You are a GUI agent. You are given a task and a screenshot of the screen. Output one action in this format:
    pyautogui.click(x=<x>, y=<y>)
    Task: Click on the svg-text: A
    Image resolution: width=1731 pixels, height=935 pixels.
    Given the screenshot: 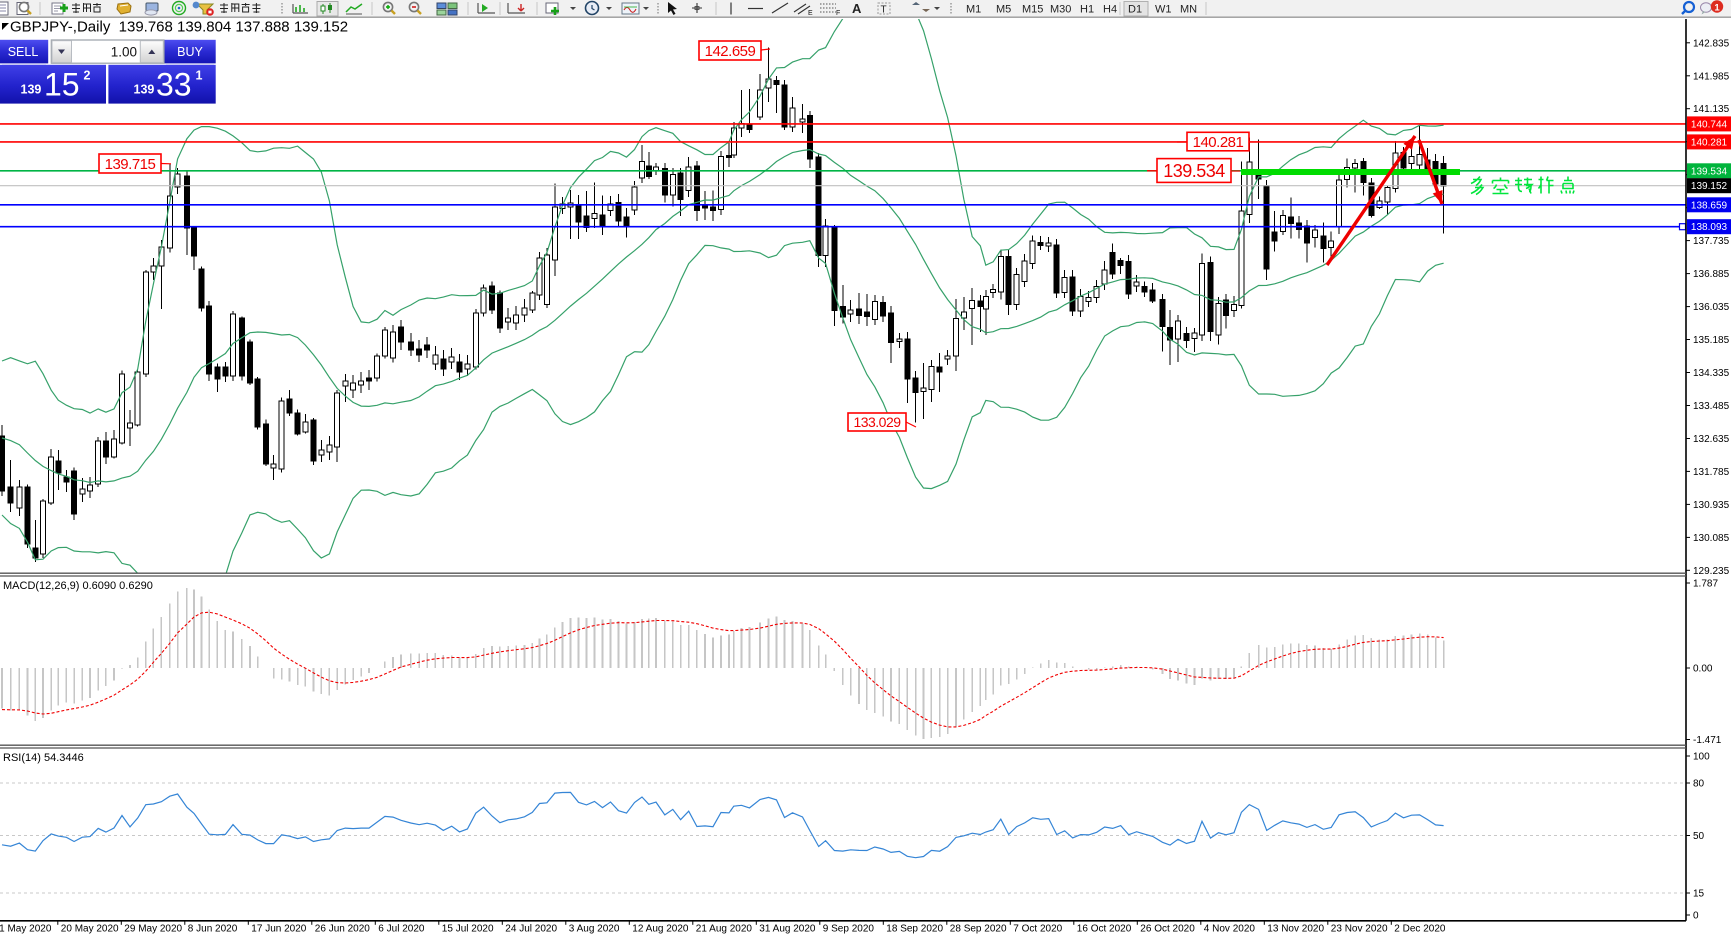 What is the action you would take?
    pyautogui.click(x=857, y=8)
    